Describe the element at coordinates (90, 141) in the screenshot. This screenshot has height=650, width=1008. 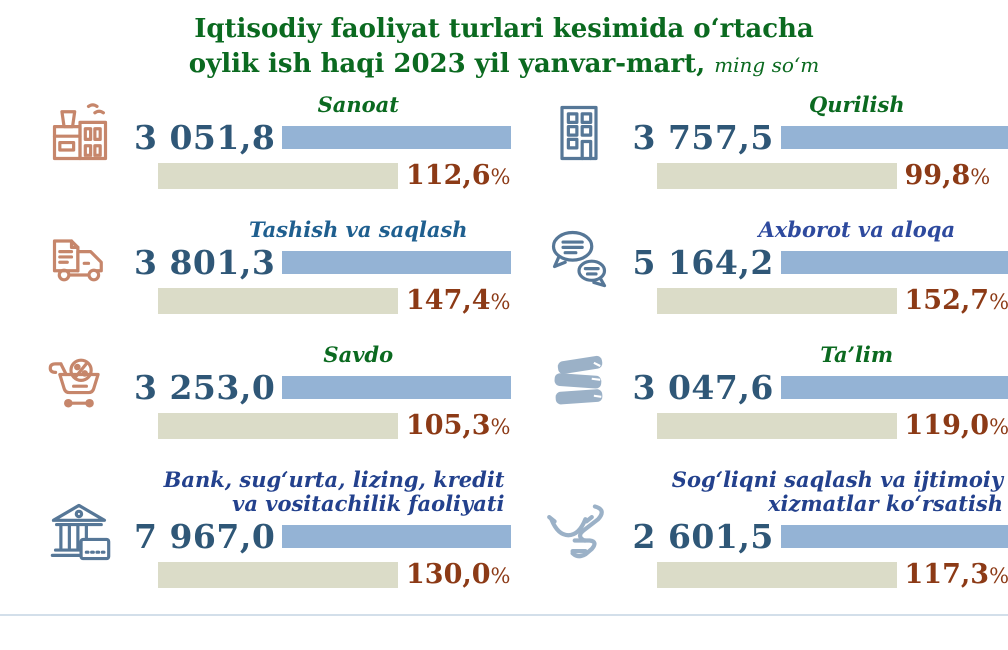
I see `factory-icon` at that location.